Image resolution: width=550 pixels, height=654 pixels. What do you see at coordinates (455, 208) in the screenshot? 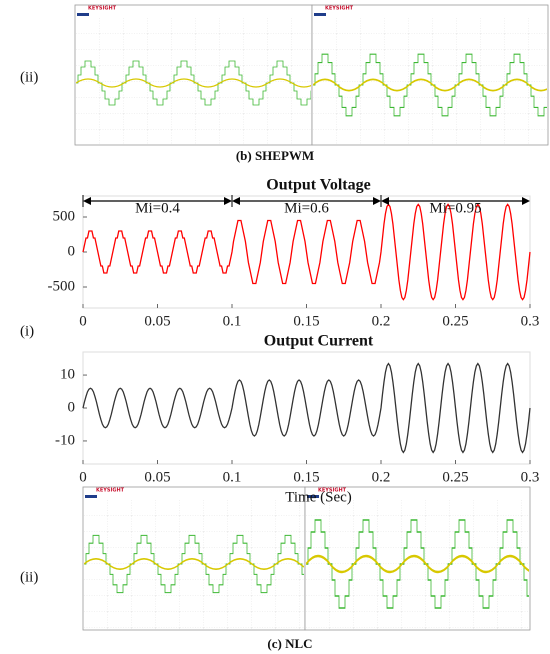
I see `annotation: Mi=0.95` at bounding box center [455, 208].